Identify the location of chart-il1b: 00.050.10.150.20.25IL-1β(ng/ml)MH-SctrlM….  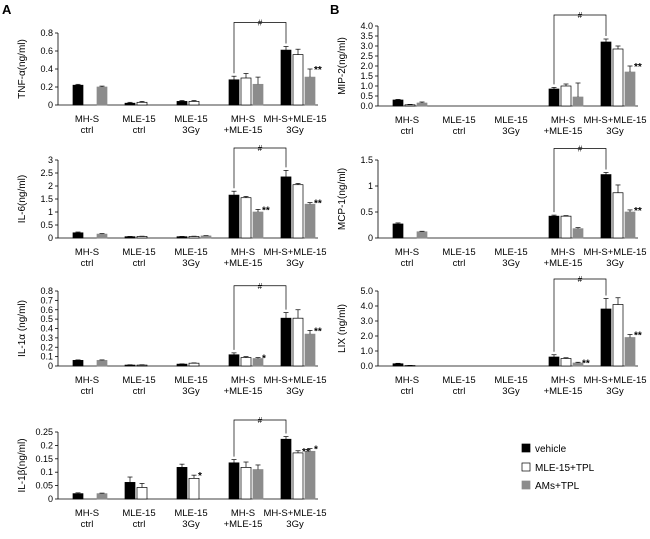
(172, 473).